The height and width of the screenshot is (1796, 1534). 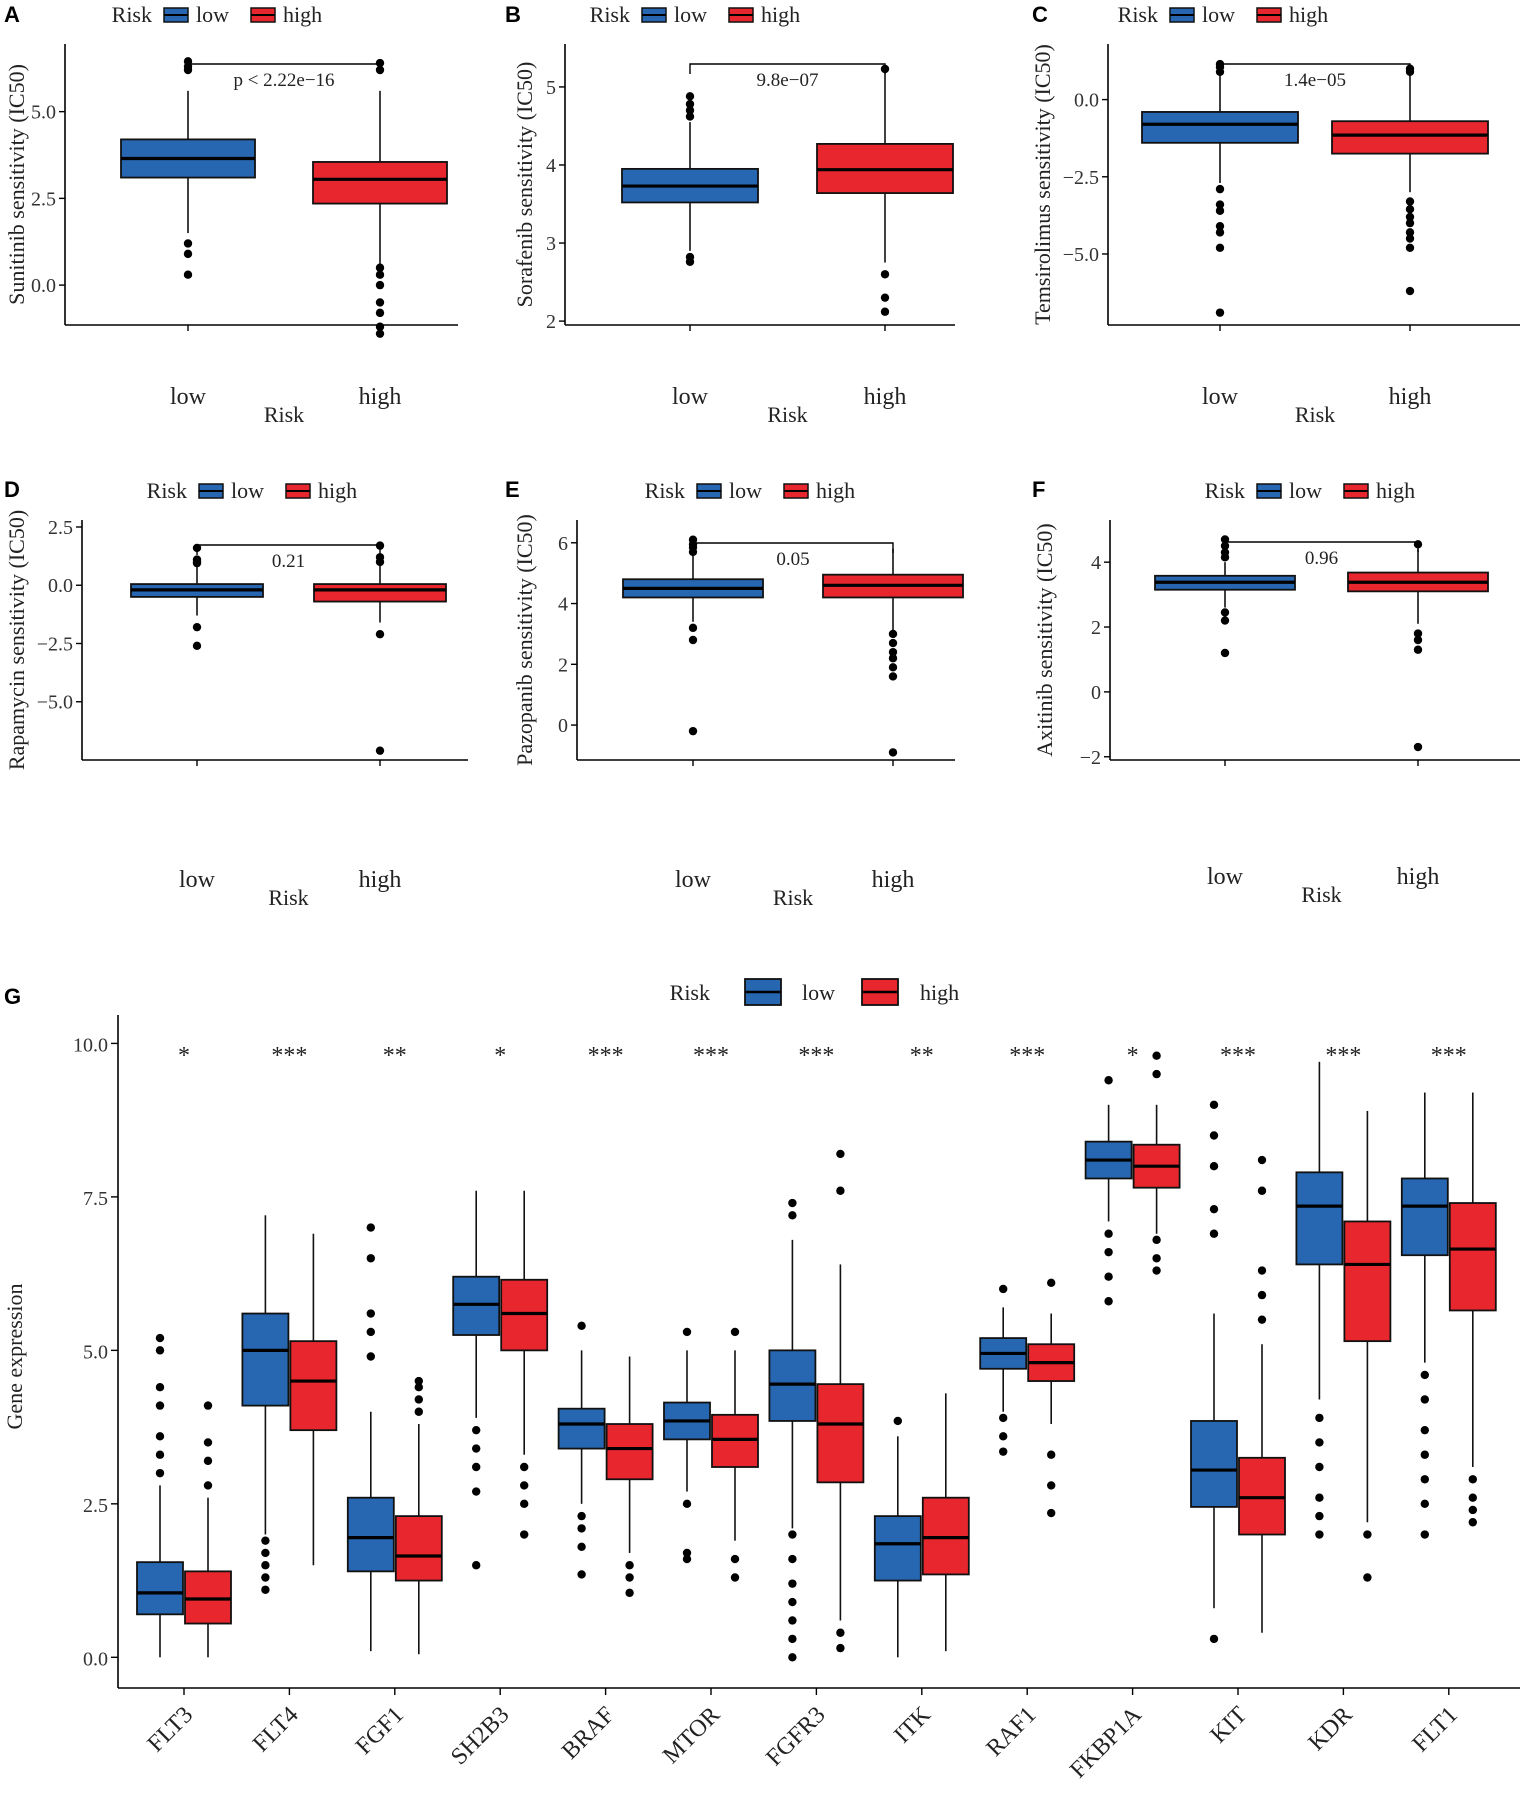 What do you see at coordinates (1315, 68) in the screenshot?
I see `panel-c-bracket` at bounding box center [1315, 68].